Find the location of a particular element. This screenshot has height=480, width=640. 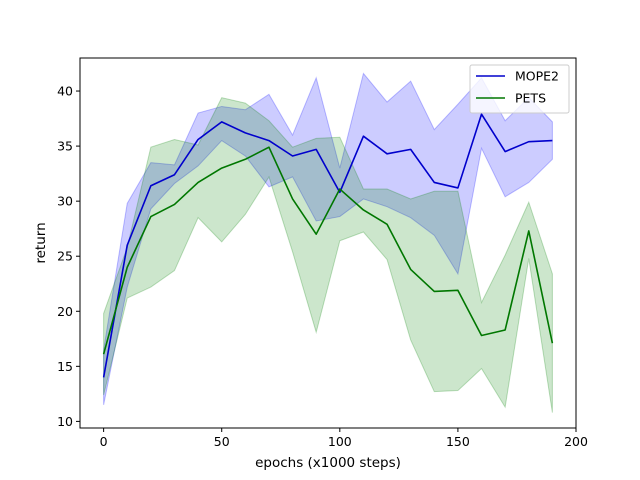

y-tick-label: 10 is located at coordinates (65, 421).